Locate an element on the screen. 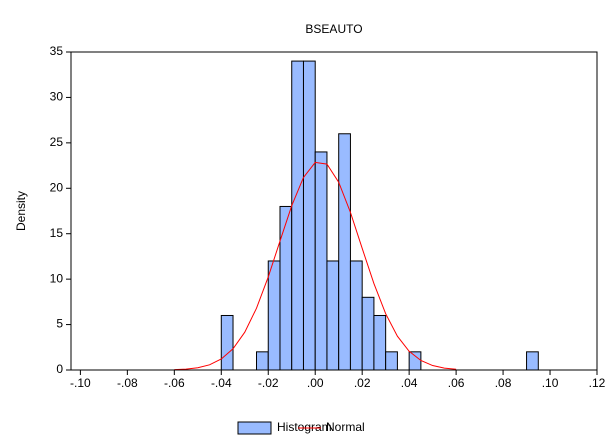  y-tick-label: 5 is located at coordinates (59, 324).